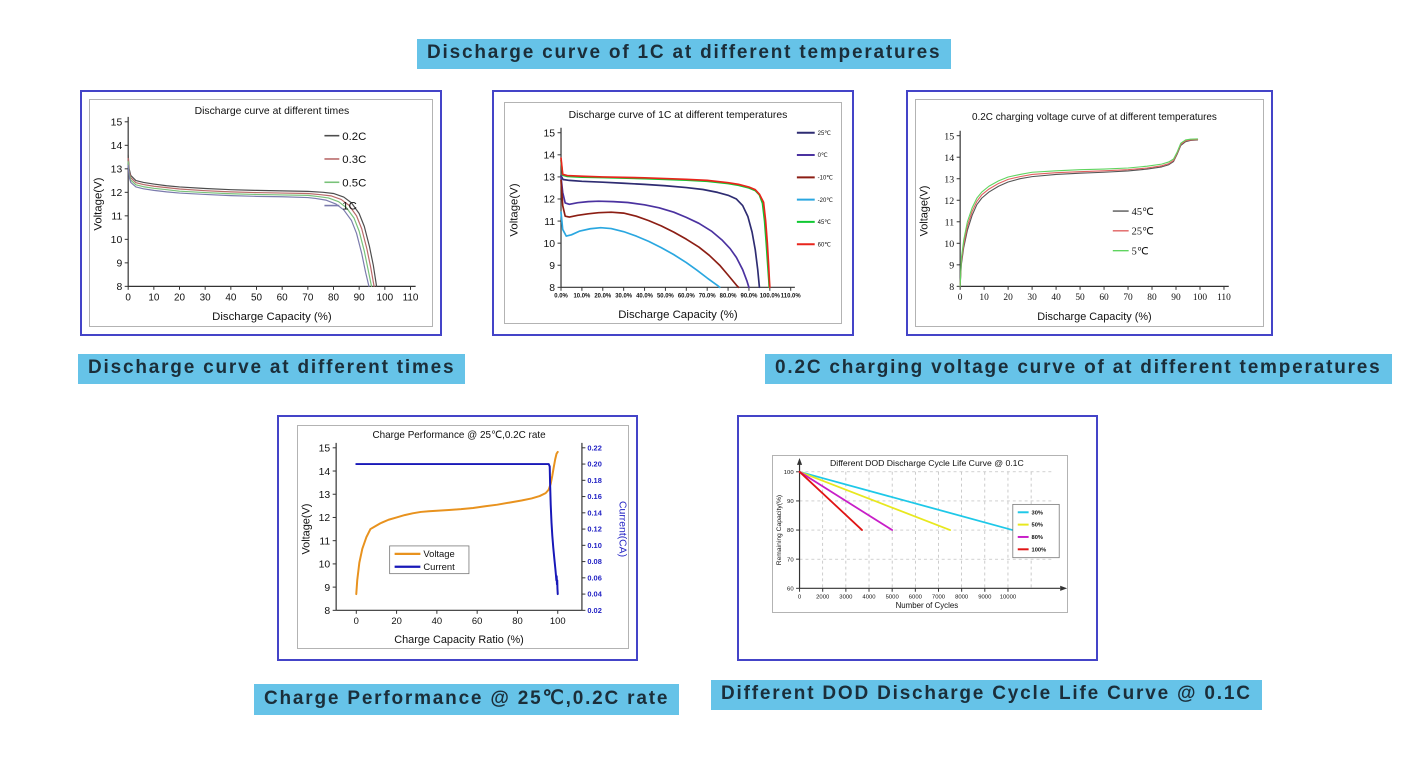 Image resolution: width=1407 pixels, height=759 pixels. Describe the element at coordinates (826, 201) in the screenshot. I see `legend-label: -20℃` at that location.